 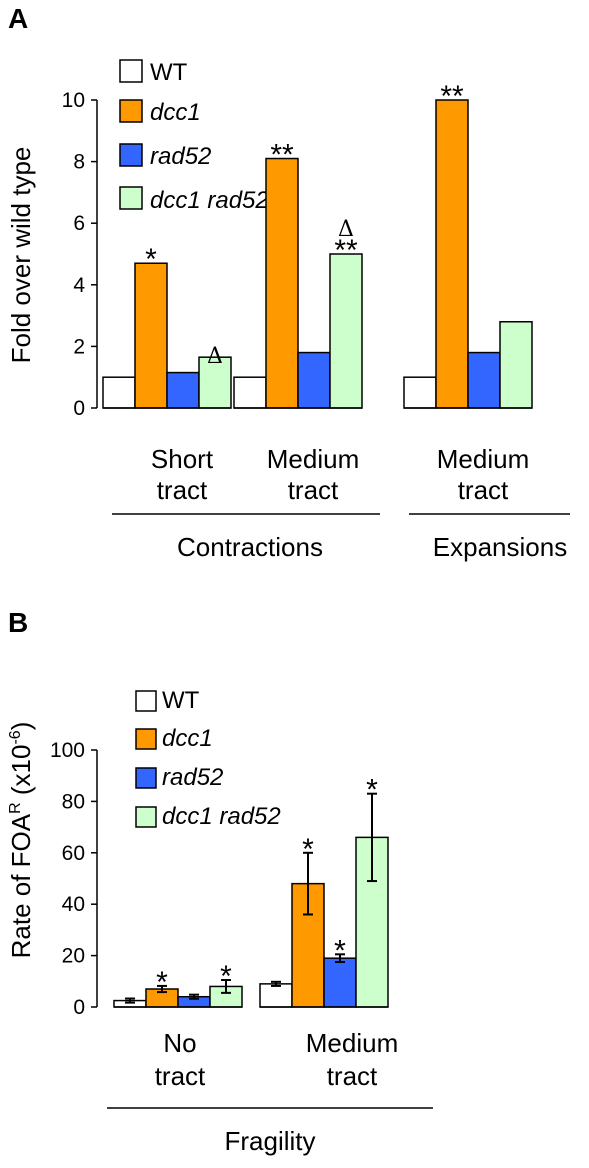 What do you see at coordinates (18, 18) in the screenshot?
I see `panel-a-label: A` at bounding box center [18, 18].